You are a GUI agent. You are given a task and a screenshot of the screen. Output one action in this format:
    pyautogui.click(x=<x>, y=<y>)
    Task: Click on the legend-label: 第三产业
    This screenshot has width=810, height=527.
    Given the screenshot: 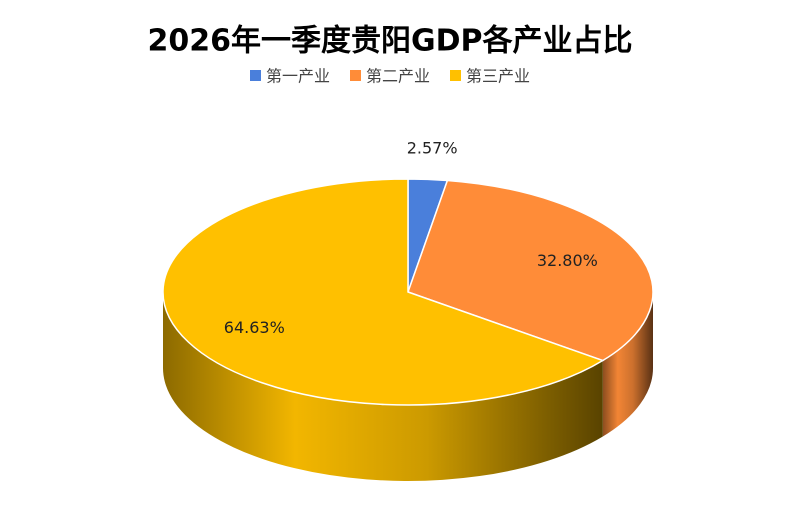 What is the action you would take?
    pyautogui.click(x=498, y=76)
    